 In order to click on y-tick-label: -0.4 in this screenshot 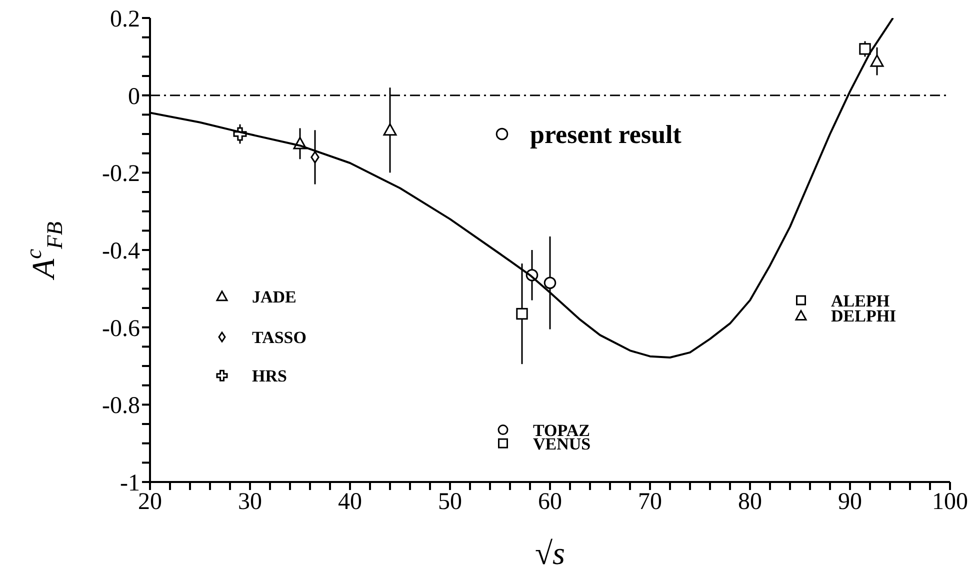, I will do `click(121, 251)`.